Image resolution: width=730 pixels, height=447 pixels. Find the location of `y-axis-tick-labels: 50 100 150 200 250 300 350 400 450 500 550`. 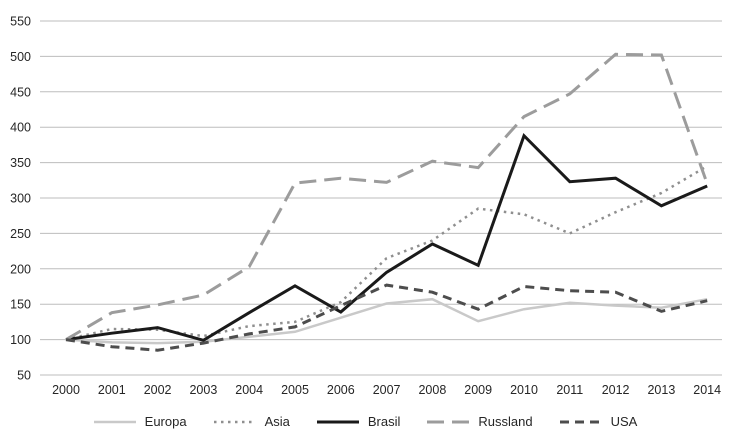

y-axis-tick-labels: 50 100 150 200 250 300 350 400 450 500 550 is located at coordinates (20, 199).